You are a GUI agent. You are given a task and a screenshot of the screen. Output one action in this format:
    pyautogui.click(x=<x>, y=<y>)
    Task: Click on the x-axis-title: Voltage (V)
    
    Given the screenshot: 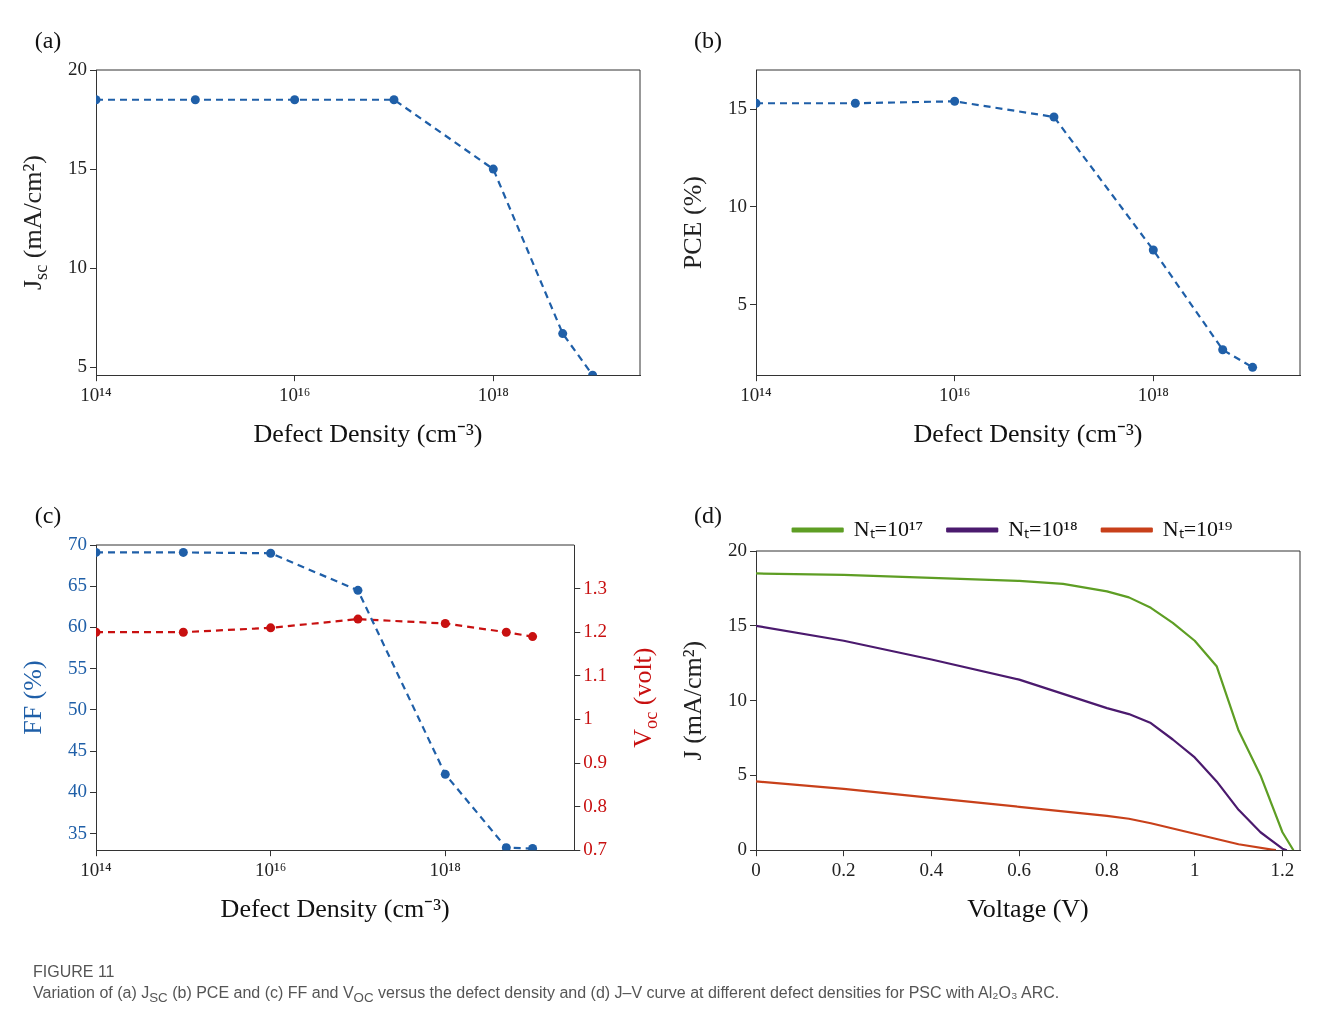 What is the action you would take?
    pyautogui.click(x=1028, y=909)
    